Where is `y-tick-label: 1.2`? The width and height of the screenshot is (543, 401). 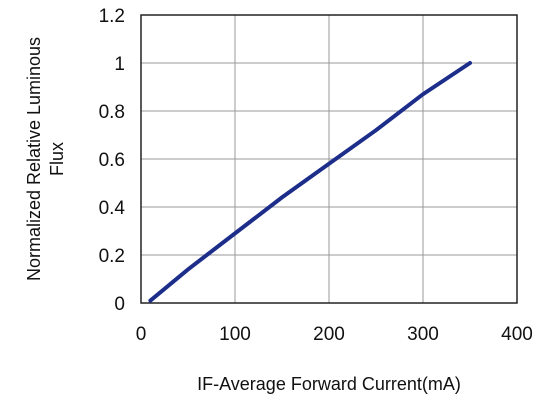 y-tick-label: 1.2 is located at coordinates (112, 16).